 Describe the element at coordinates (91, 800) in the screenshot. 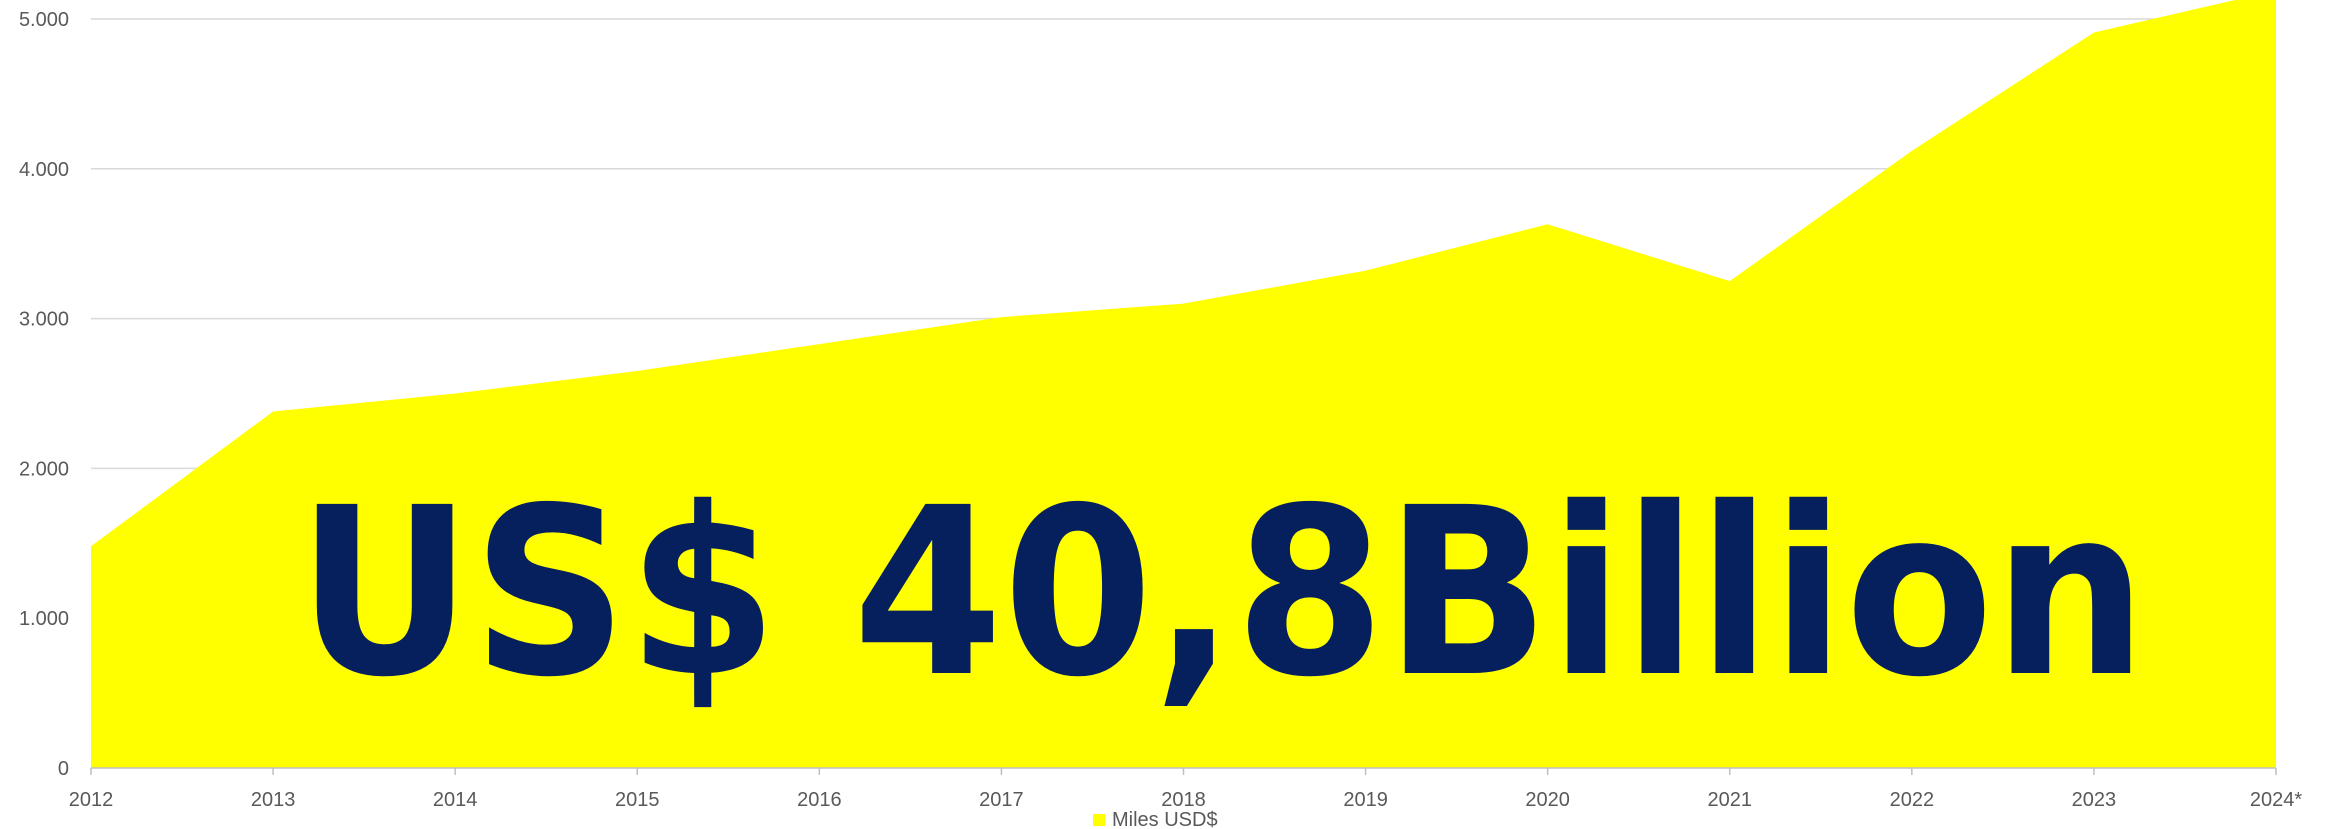

I see `x-tick-label: 2012` at that location.